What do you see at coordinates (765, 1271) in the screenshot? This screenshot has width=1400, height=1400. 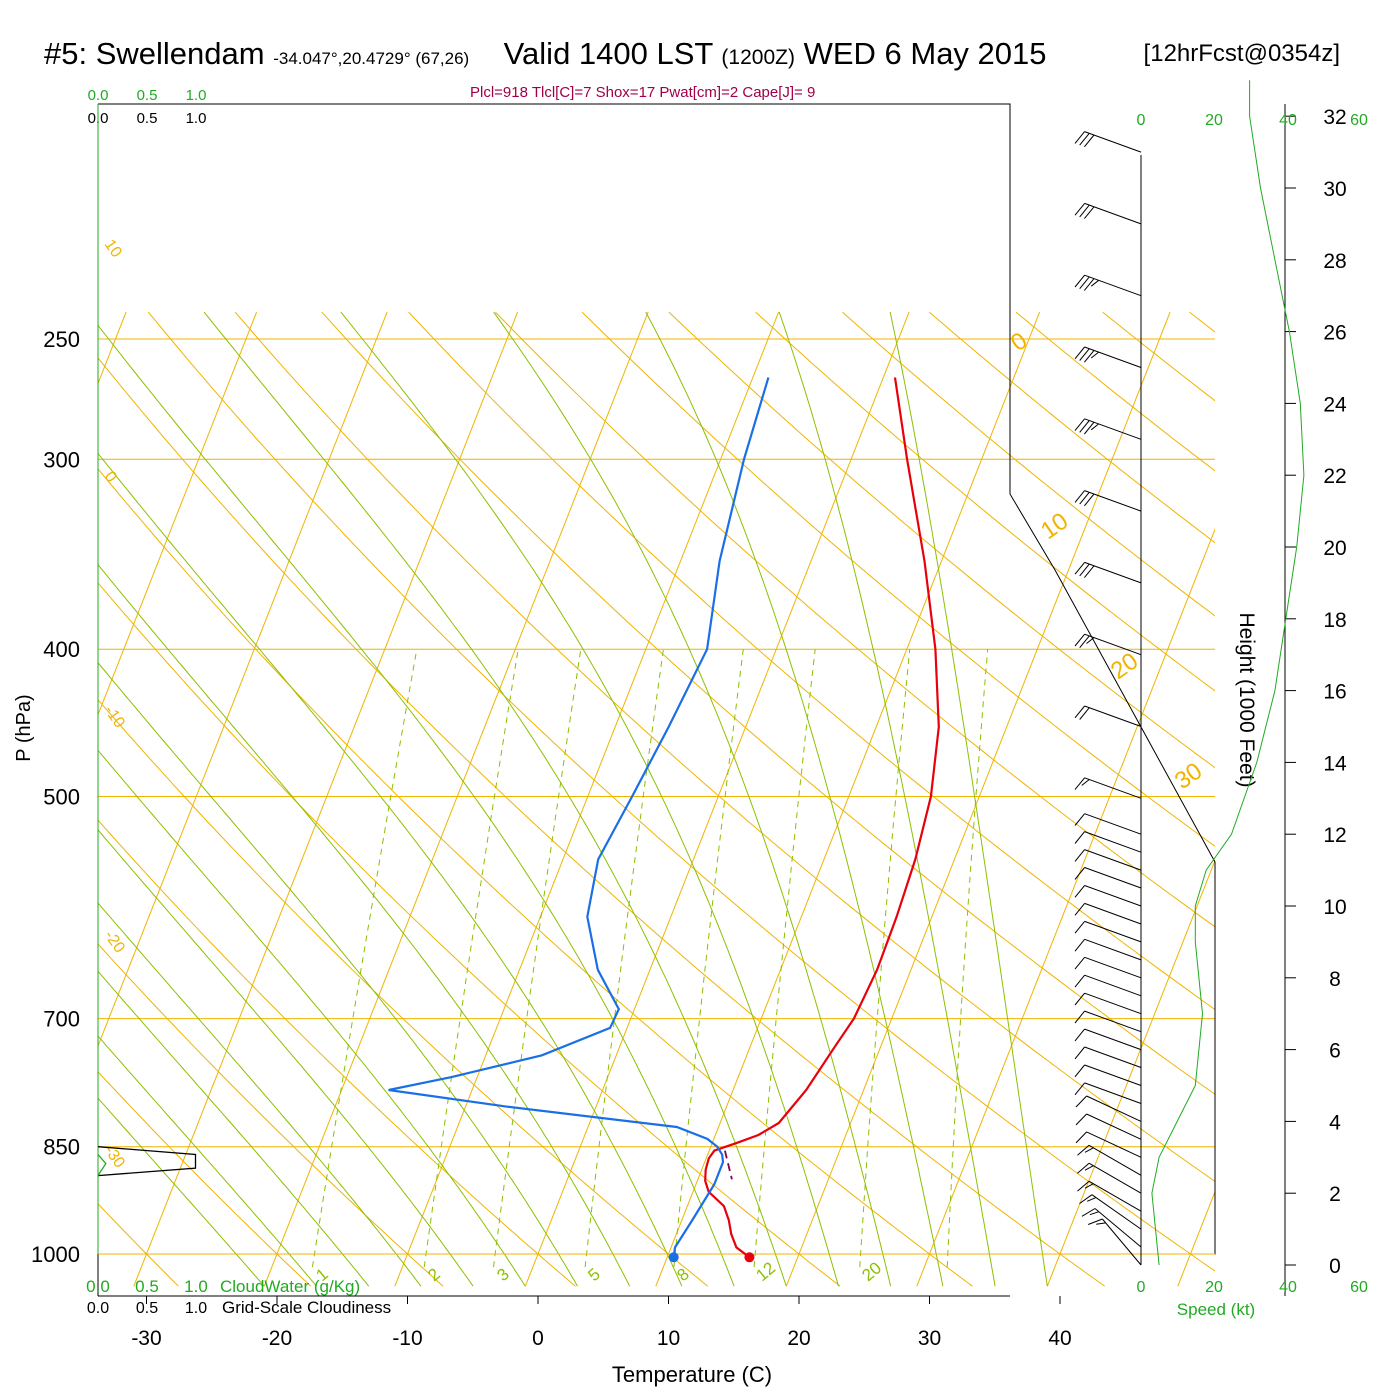 I see `mixing-ratio-label: 12` at bounding box center [765, 1271].